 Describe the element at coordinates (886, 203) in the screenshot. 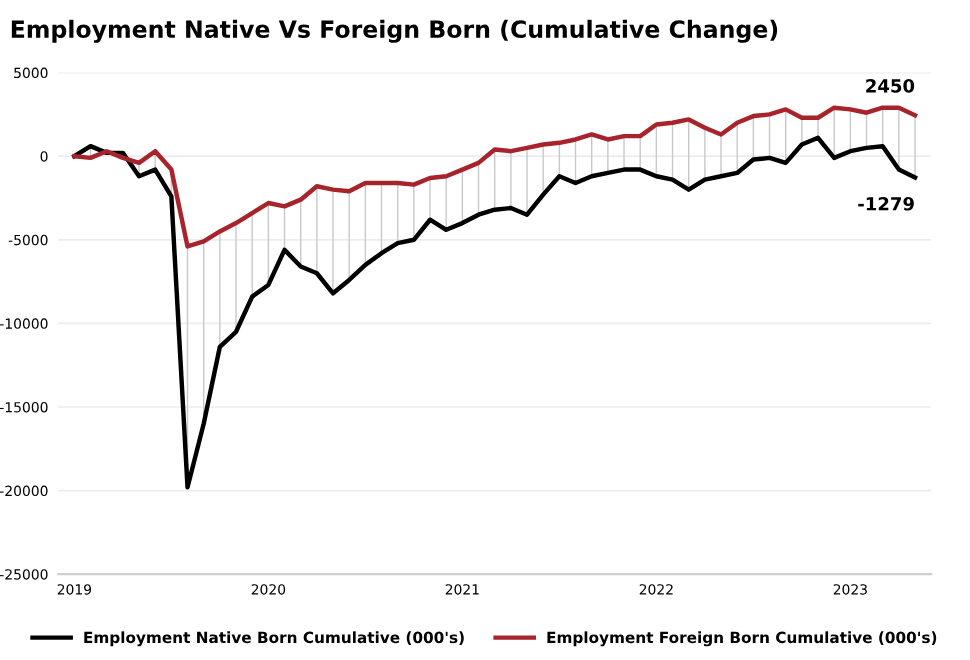

I see `data-label: -1279` at that location.